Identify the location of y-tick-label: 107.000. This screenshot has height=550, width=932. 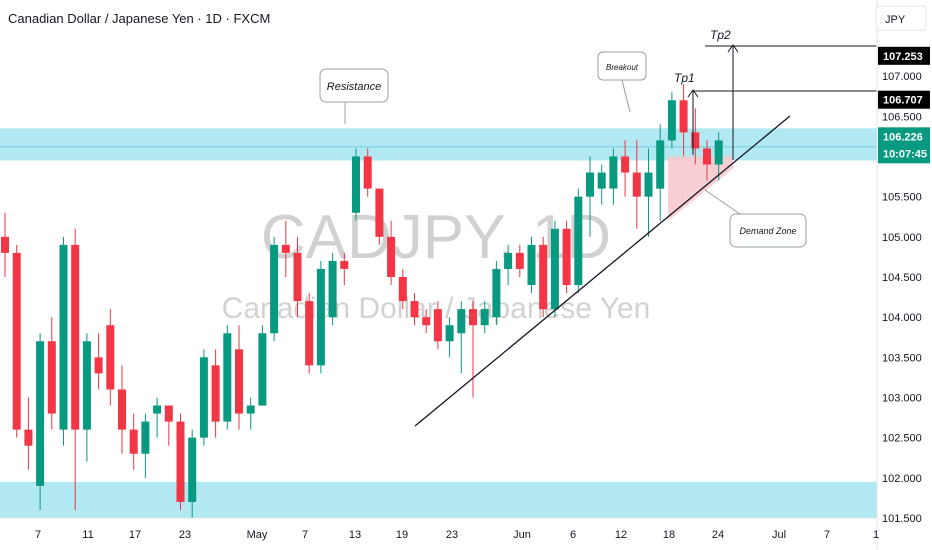
(902, 77).